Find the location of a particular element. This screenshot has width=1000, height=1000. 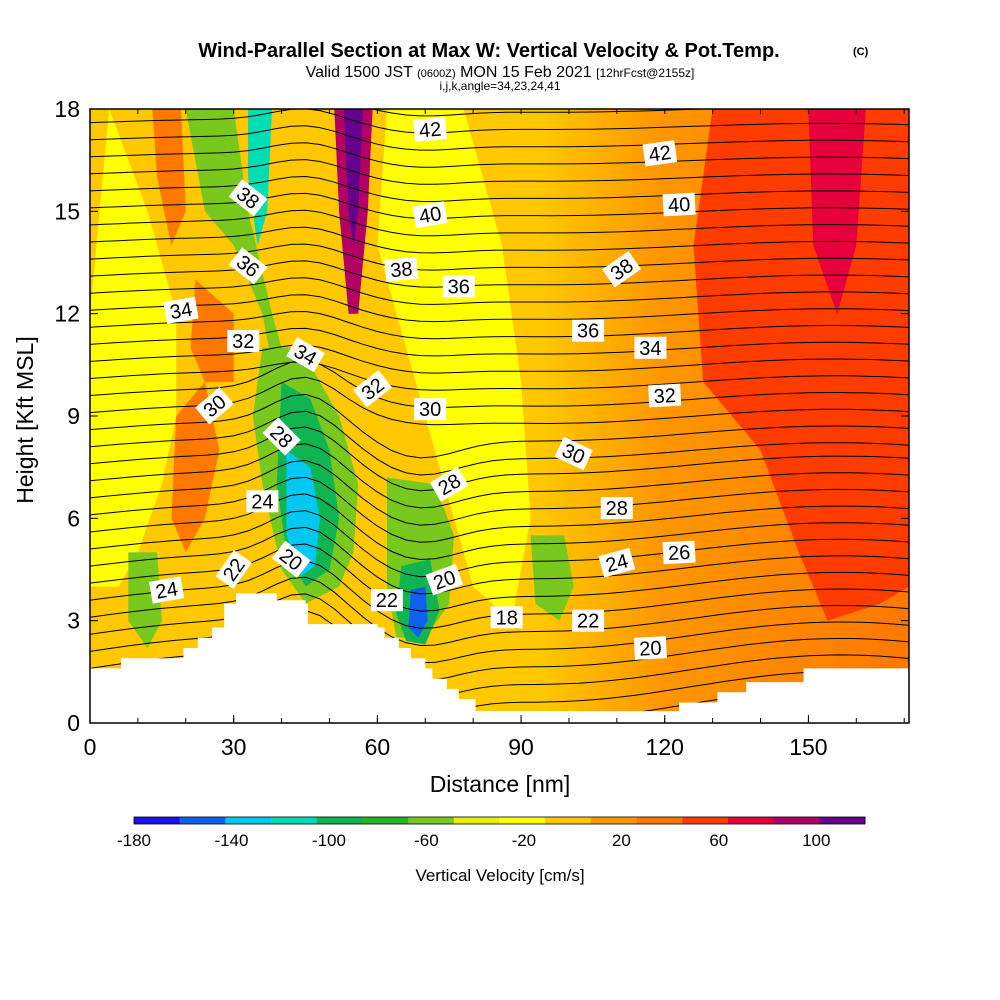

contour-label-text: 42 is located at coordinates (430, 131).